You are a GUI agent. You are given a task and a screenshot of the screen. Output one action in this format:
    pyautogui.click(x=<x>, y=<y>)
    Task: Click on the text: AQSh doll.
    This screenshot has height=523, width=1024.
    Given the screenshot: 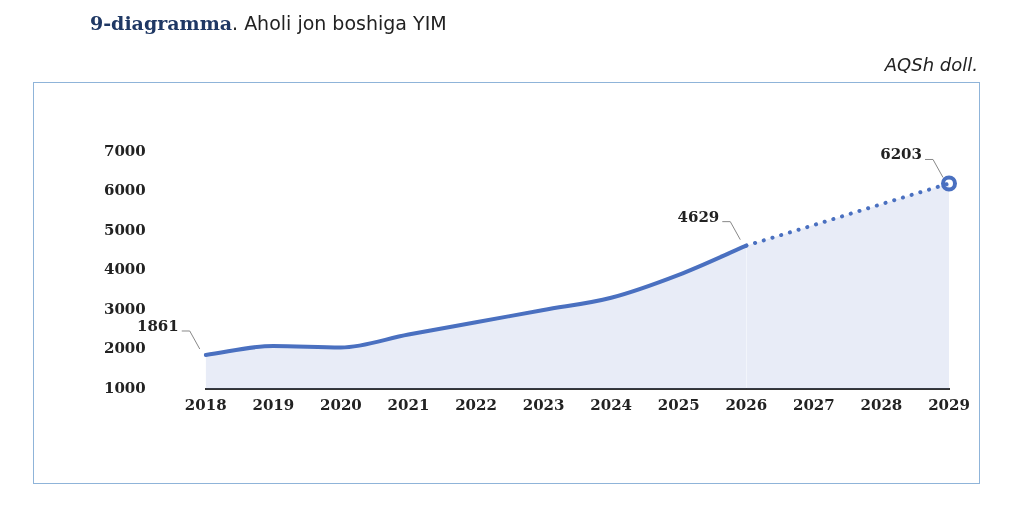 What is the action you would take?
    pyautogui.click(x=931, y=64)
    